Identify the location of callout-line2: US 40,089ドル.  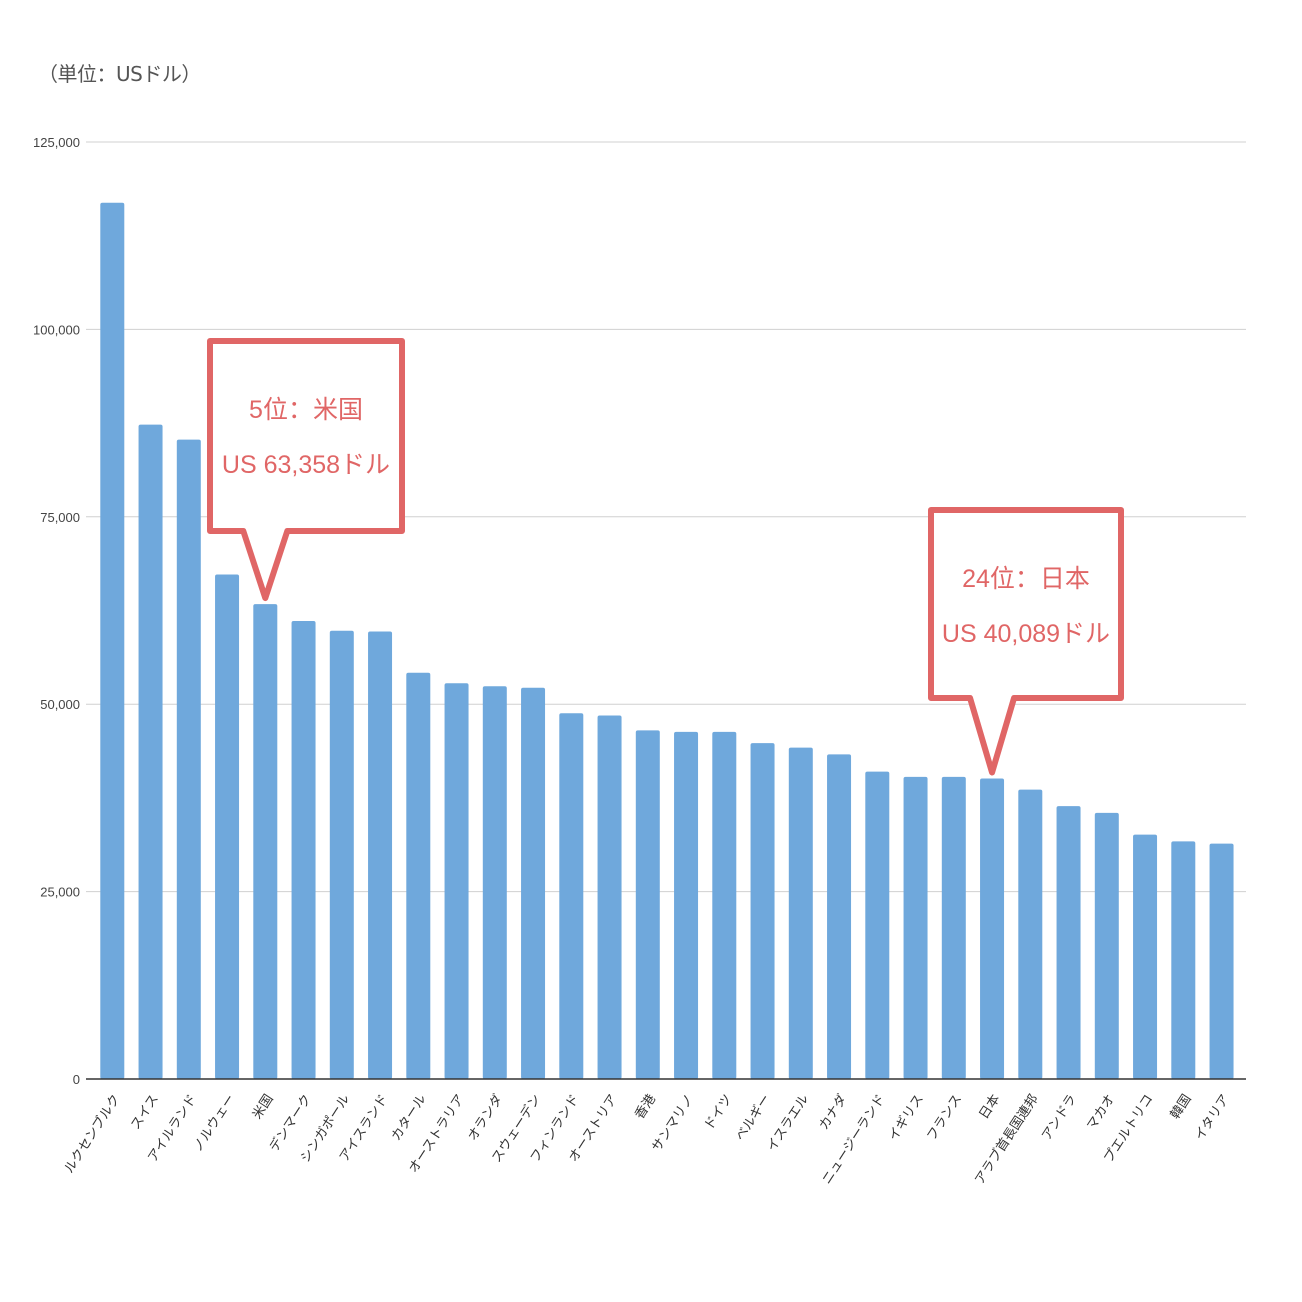
(1026, 634).